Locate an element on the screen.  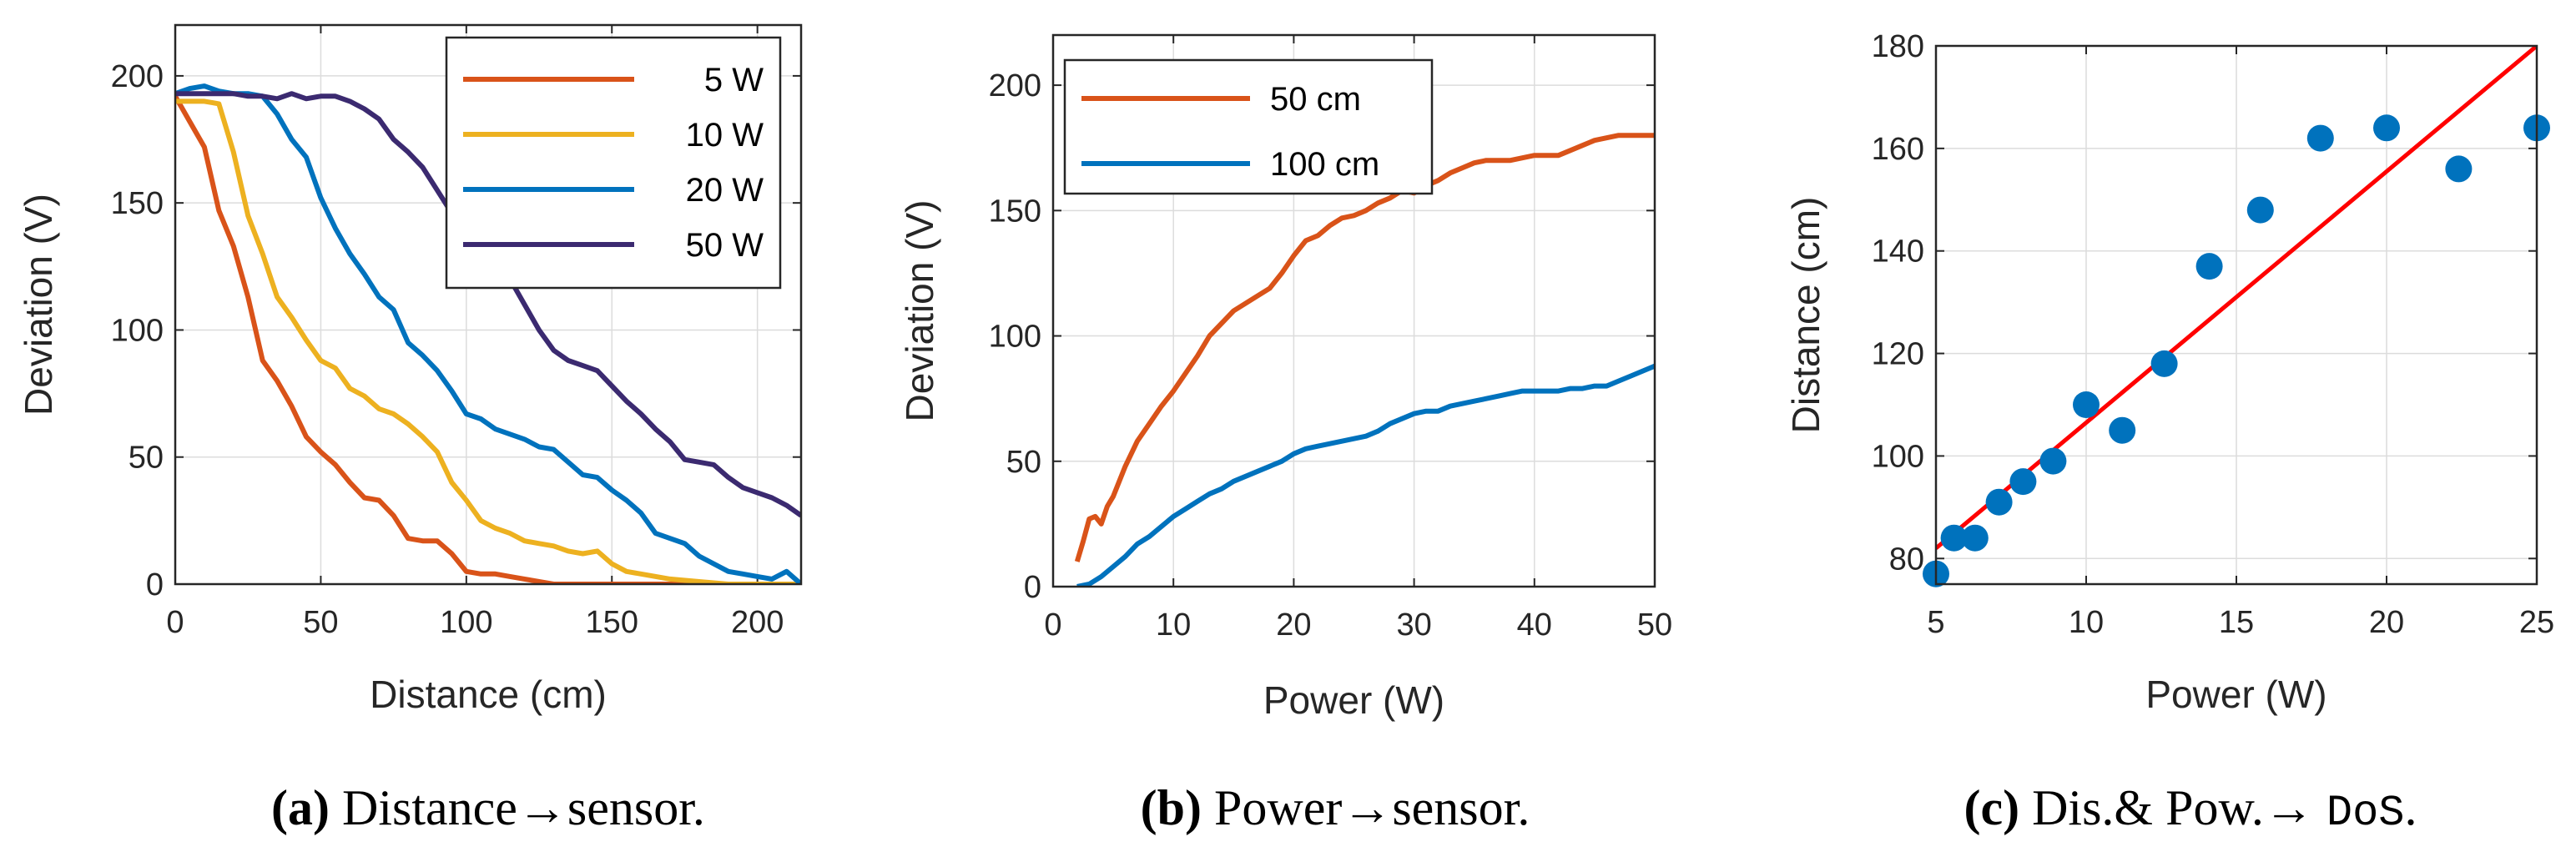
x-tick-label: 30 is located at coordinates (1413, 625).